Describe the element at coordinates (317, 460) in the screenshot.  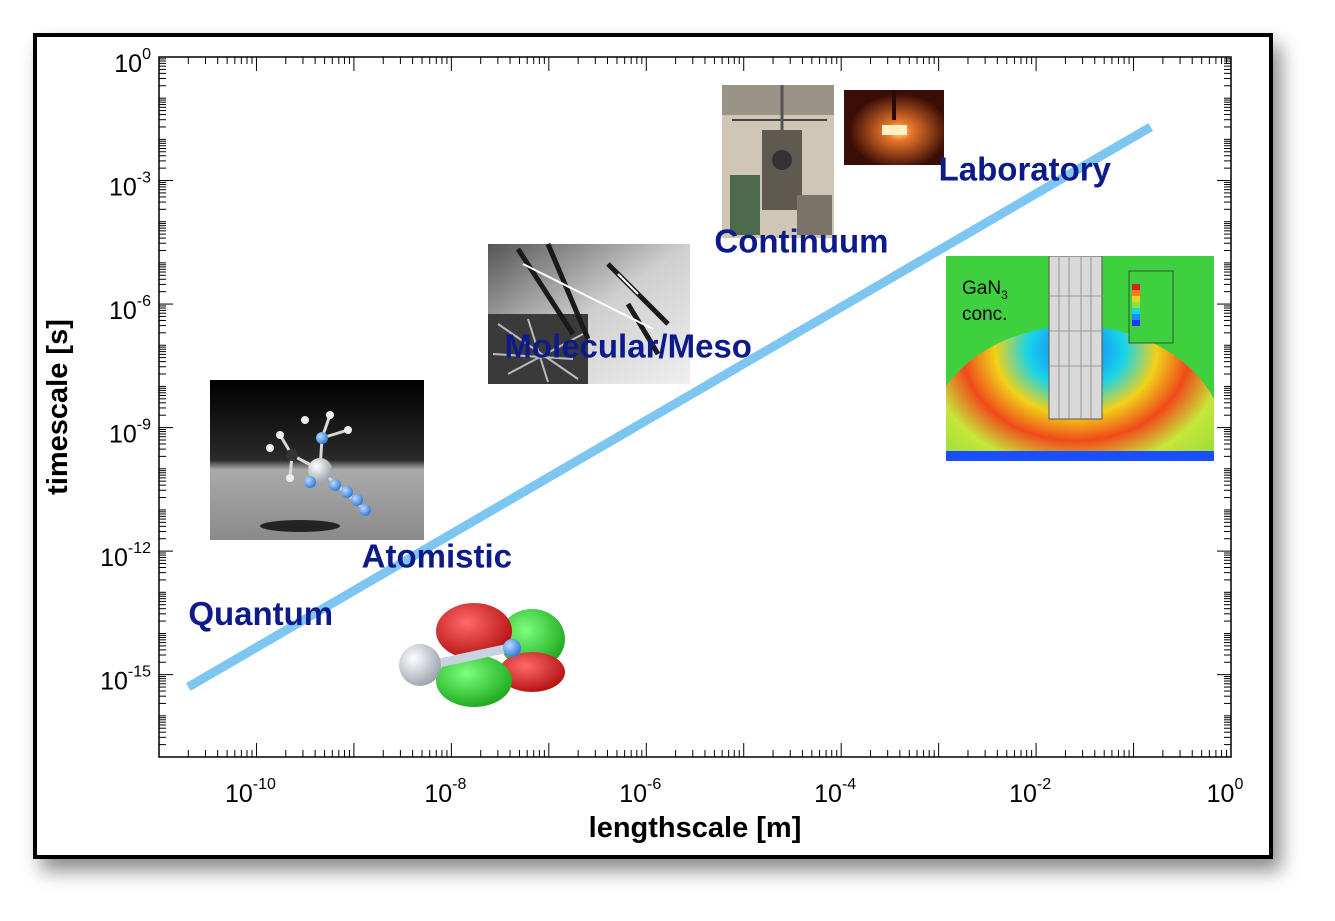
I see `molecule-icon` at that location.